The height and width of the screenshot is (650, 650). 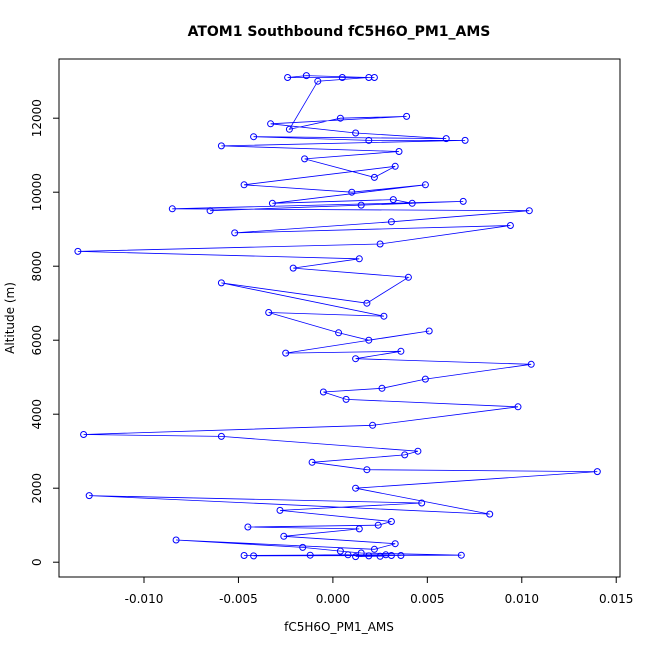 I want to click on y-axis: 0 2000 4000 6000 8000 10000 12000, so click(x=44, y=332).